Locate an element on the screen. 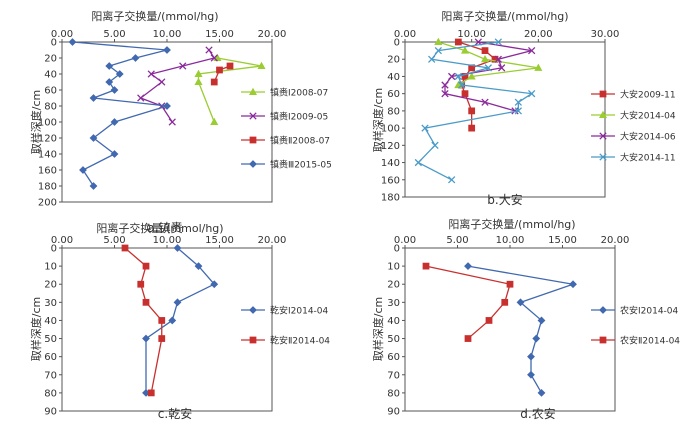 The height and width of the screenshot is (424, 700). y-tick-label: 90 is located at coordinates (393, 412).